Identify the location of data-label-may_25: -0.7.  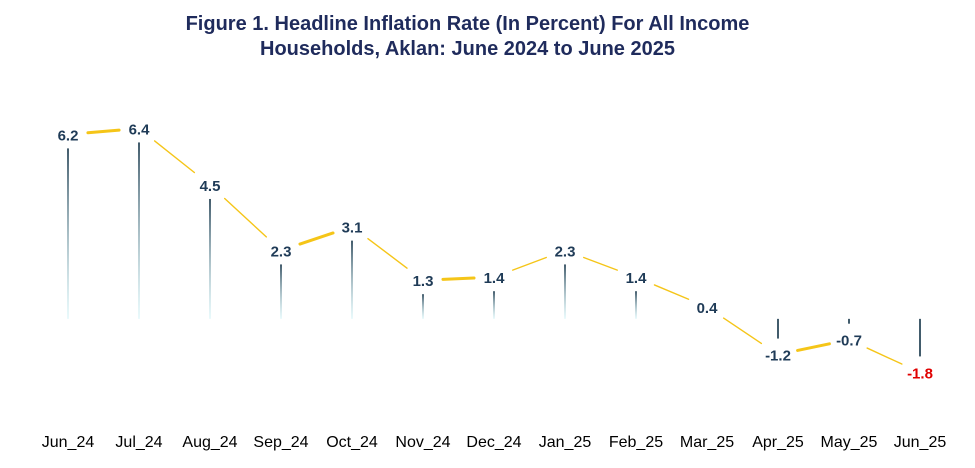
(849, 341).